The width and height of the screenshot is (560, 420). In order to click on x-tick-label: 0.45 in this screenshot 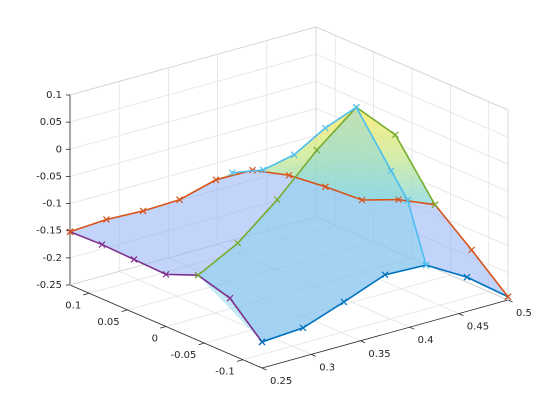, I will do `click(478, 327)`.